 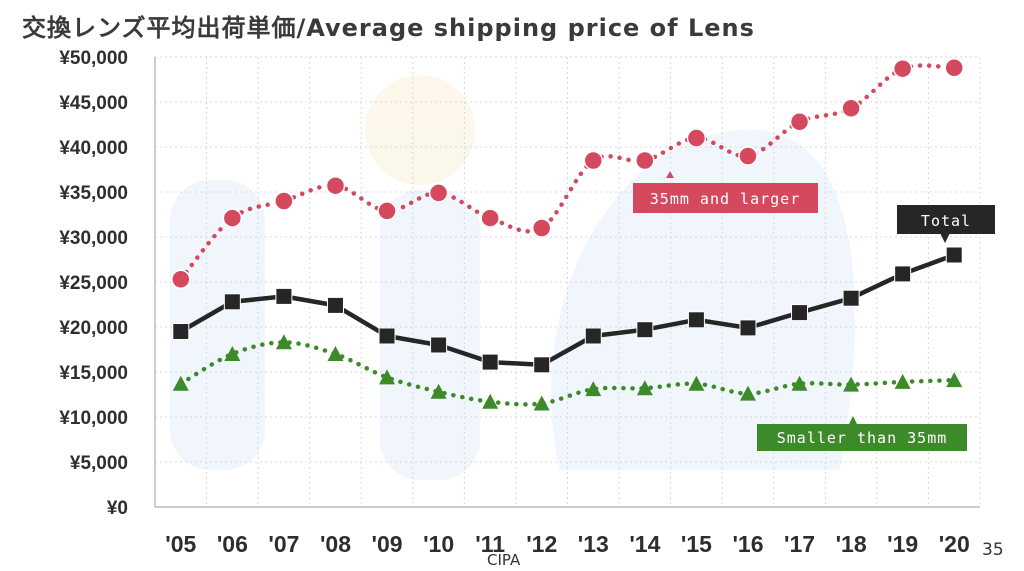 I want to click on y-tick-label: ¥15,000, so click(x=93, y=373).